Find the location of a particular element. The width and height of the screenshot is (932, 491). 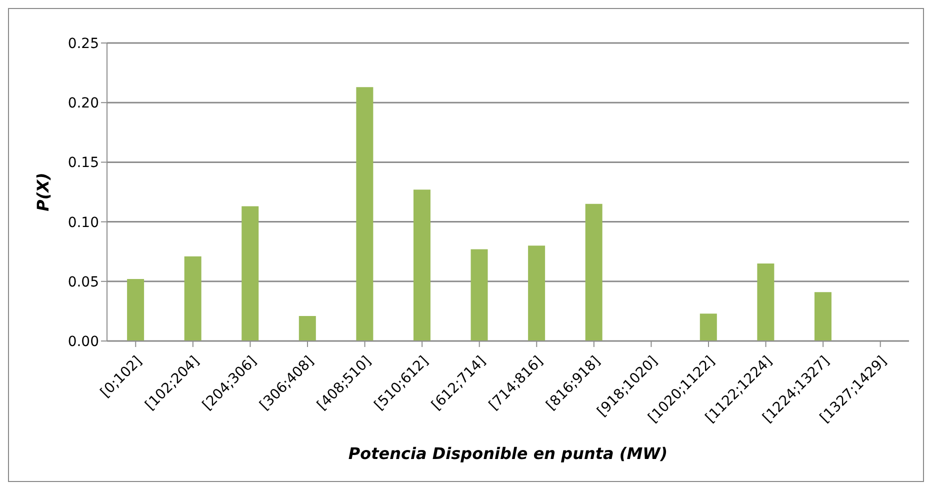

y-tick-label: 0.00 is located at coordinates (83, 342).